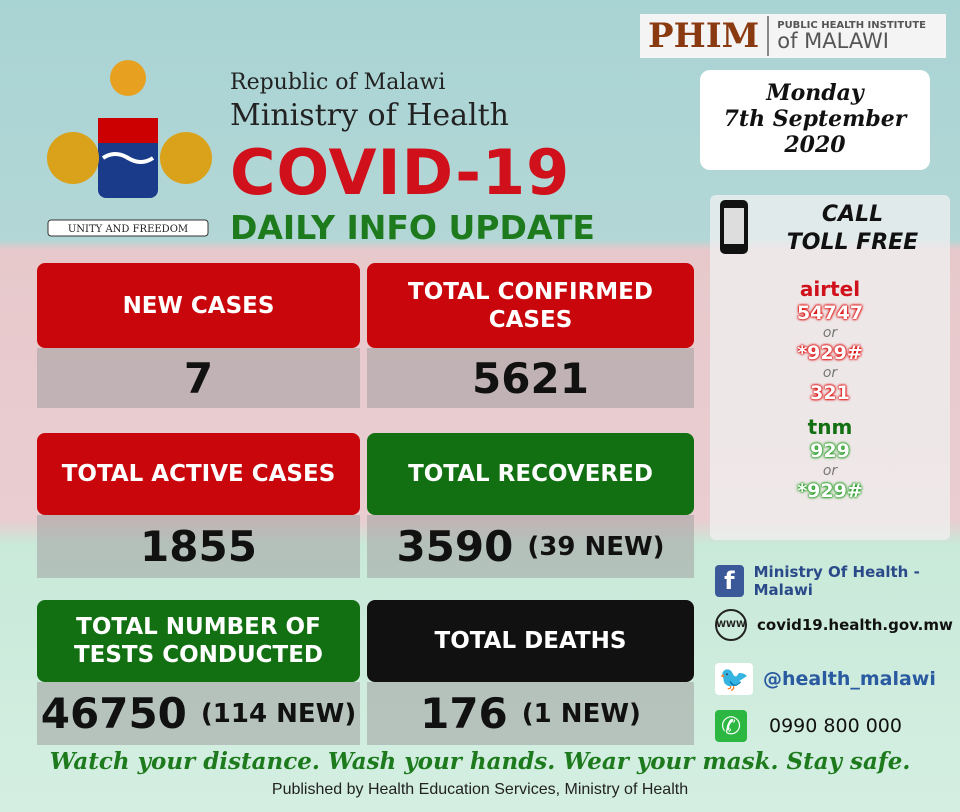 The width and height of the screenshot is (960, 812). Describe the element at coordinates (129, 148) in the screenshot. I see `malawi-coat-of-arms-logo: UNITY AND FREEDOM` at that location.